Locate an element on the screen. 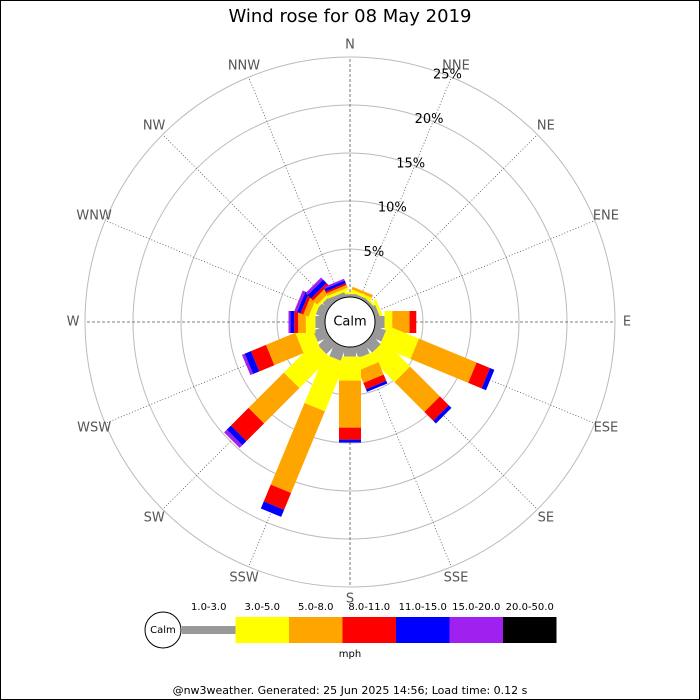 This screenshot has width=700, height=700. legend-label: 3.0-5.0 is located at coordinates (262, 607).